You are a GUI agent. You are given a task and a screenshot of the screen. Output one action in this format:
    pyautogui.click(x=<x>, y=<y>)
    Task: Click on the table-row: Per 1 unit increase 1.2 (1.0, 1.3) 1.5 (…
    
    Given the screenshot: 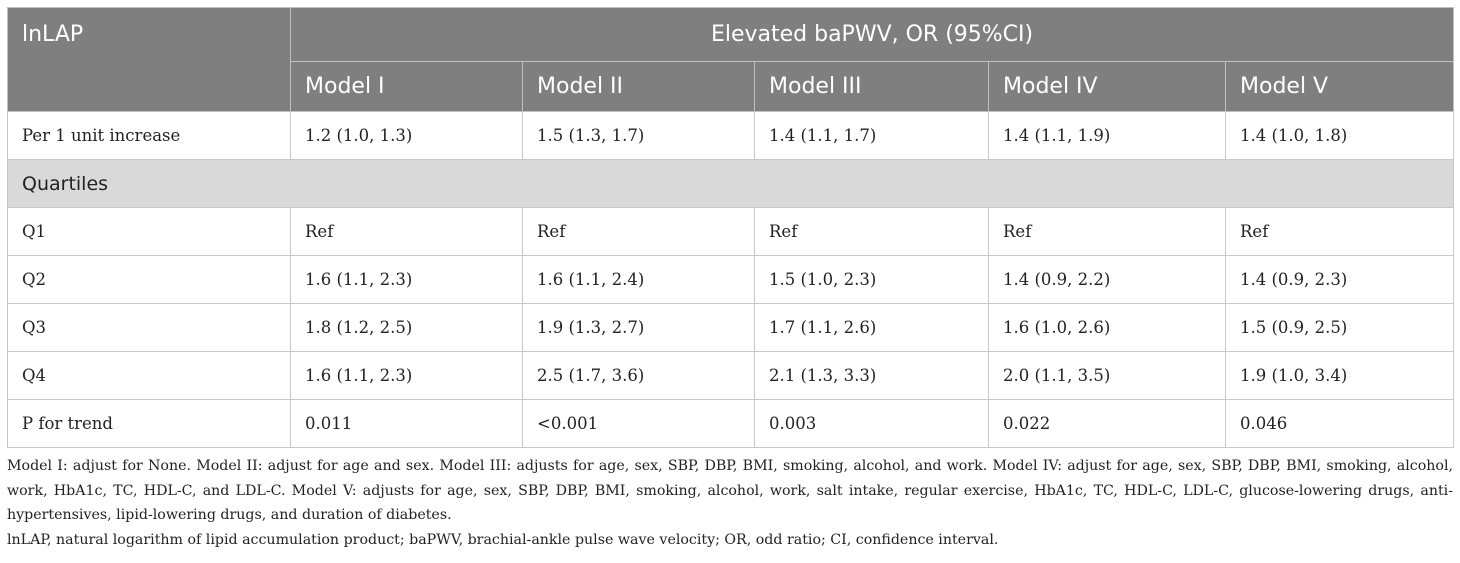 What is the action you would take?
    pyautogui.click(x=731, y=135)
    